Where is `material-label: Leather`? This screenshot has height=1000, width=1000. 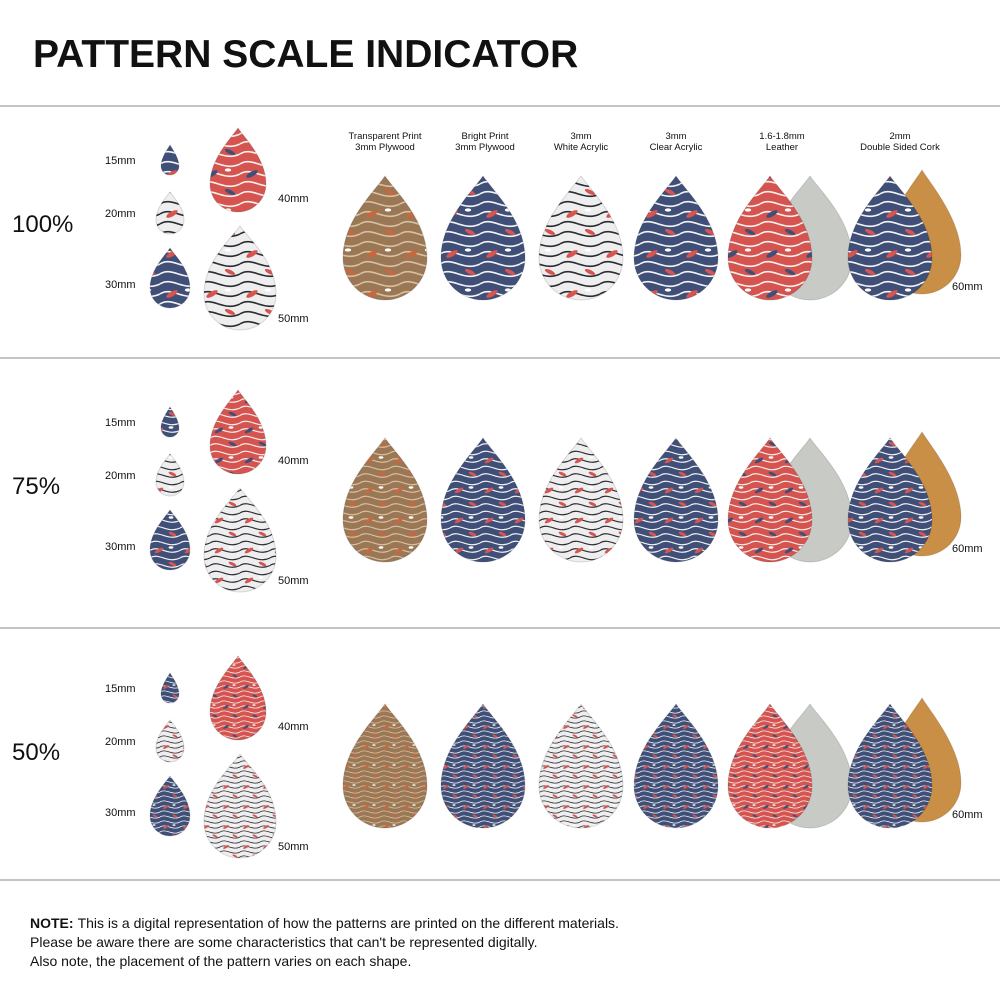 material-label: Leather is located at coordinates (782, 147).